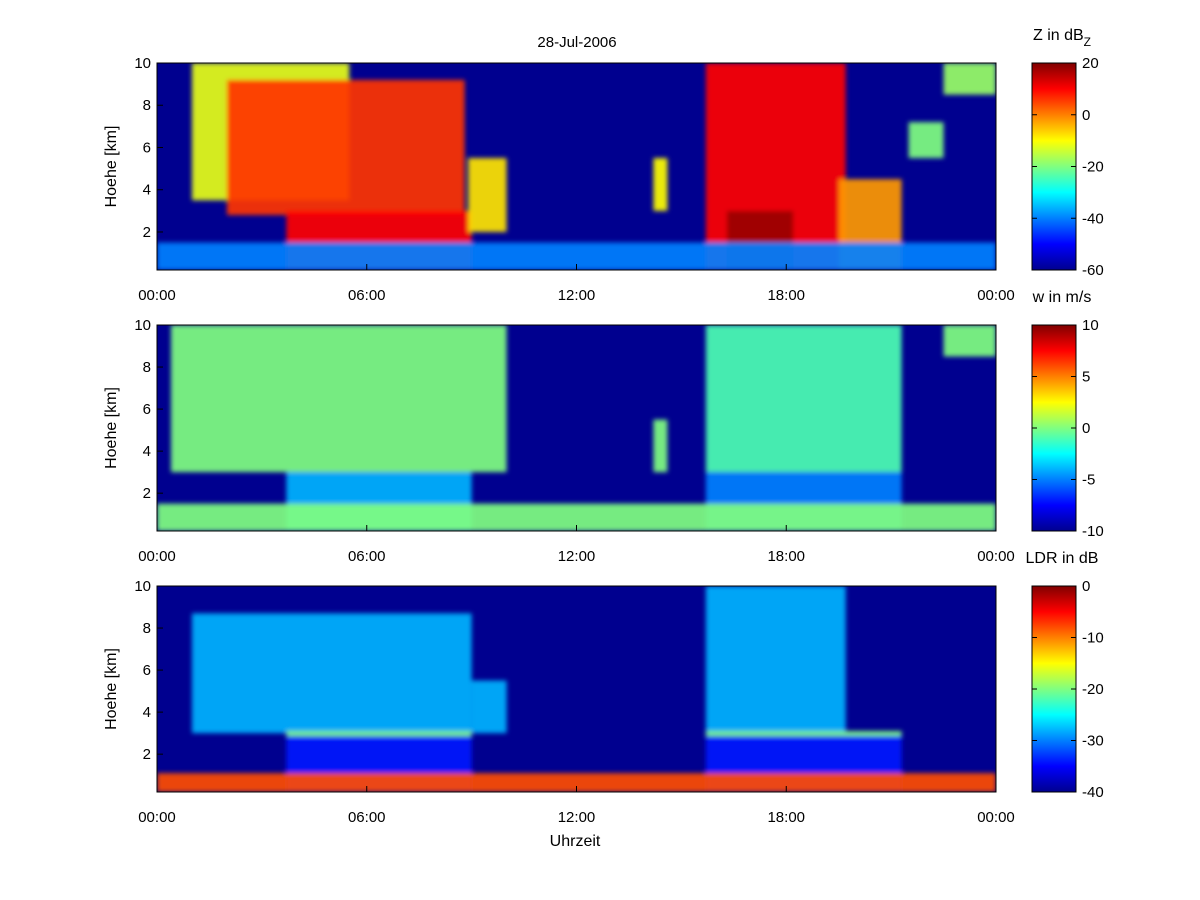  Describe the element at coordinates (1086, 377) in the screenshot. I see `colorbar-tick-label: 5` at that location.